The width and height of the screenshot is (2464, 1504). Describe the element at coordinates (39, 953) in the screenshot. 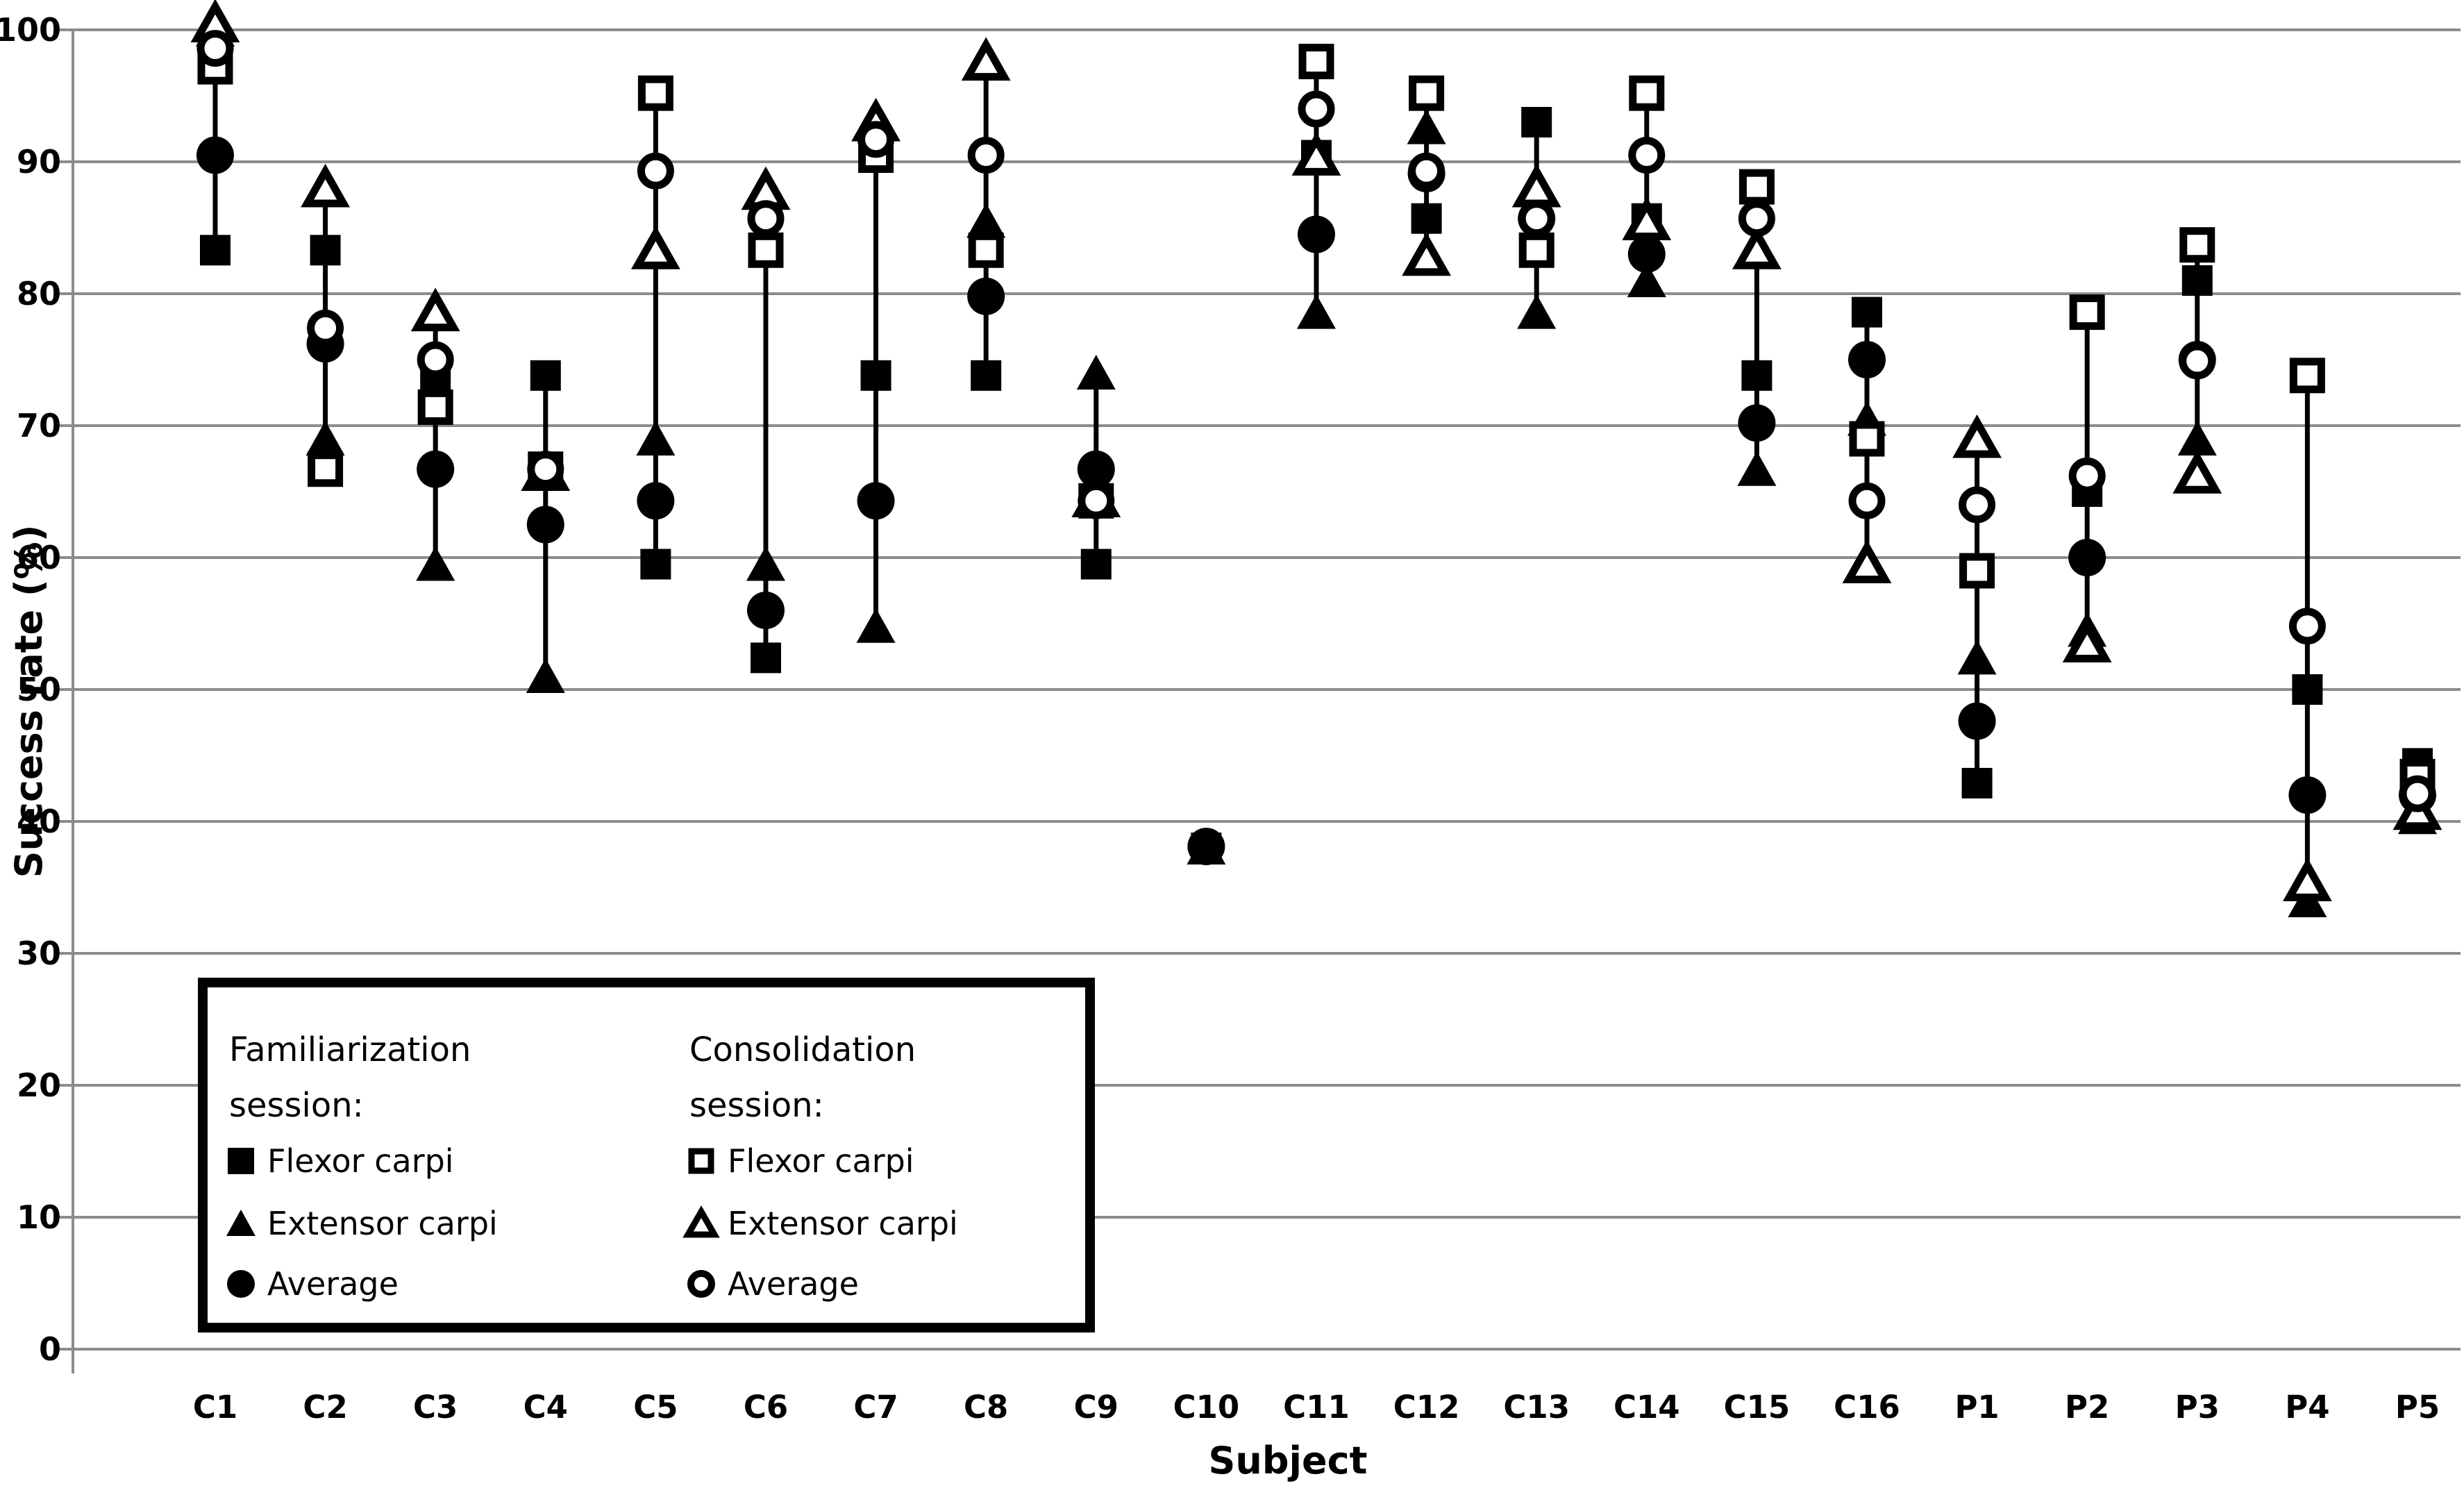

I see `y-tick-label-30: 30` at that location.